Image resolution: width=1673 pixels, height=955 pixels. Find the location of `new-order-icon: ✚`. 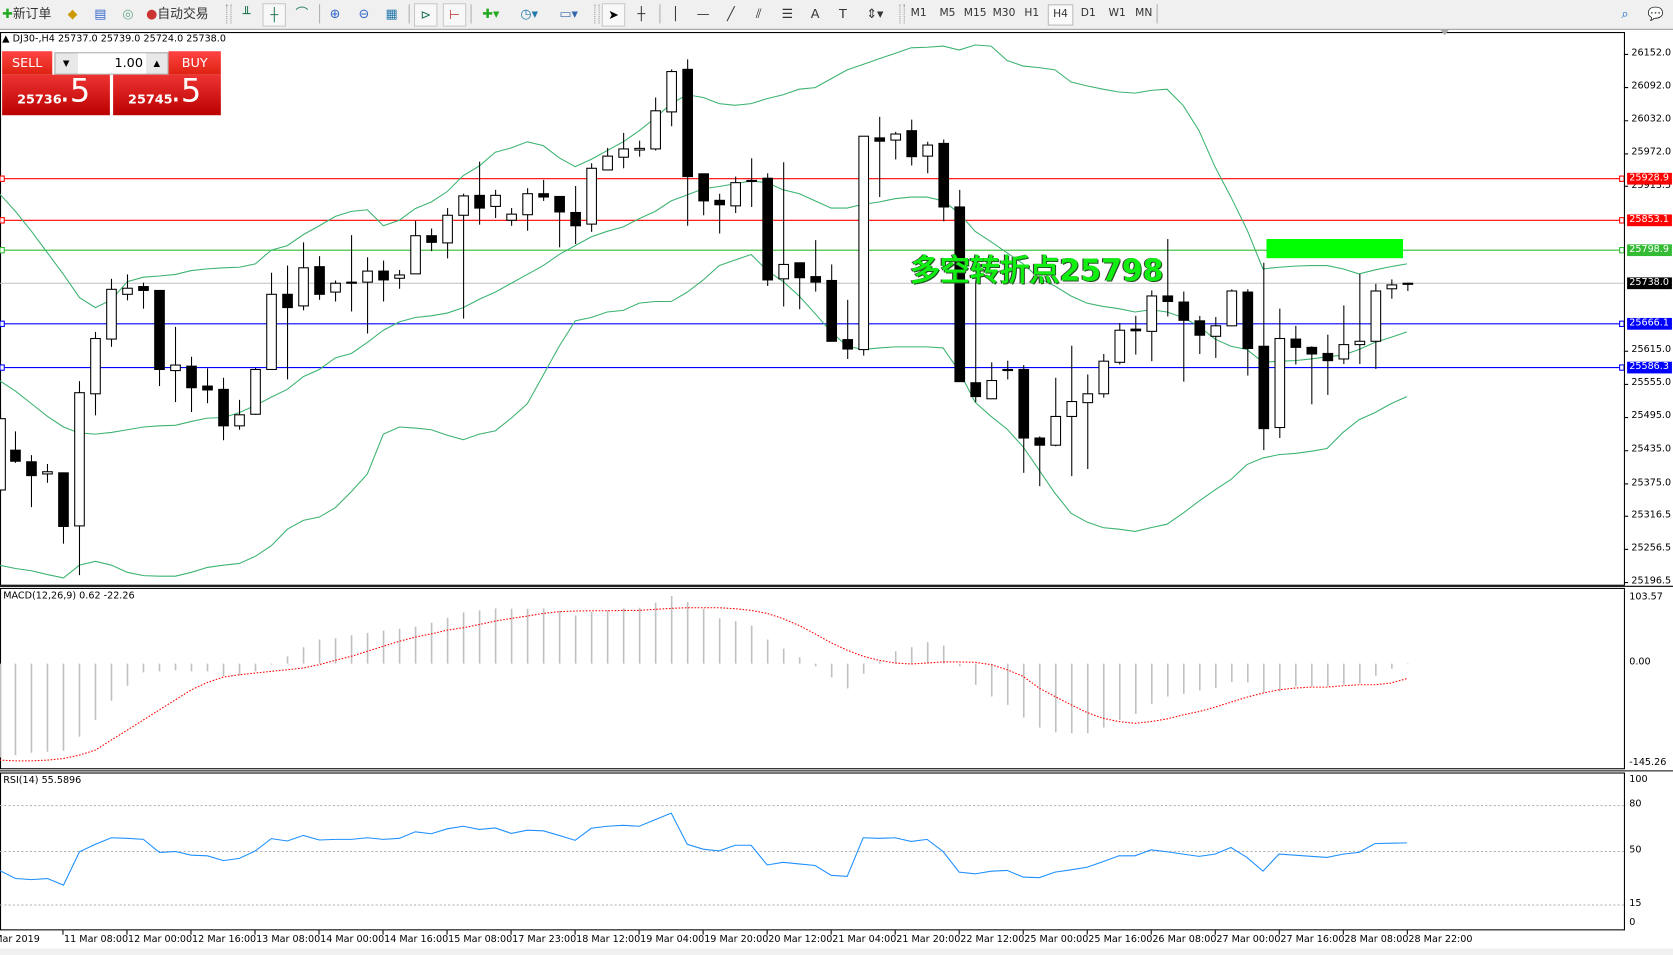

new-order-icon: ✚ is located at coordinates (7, 14).